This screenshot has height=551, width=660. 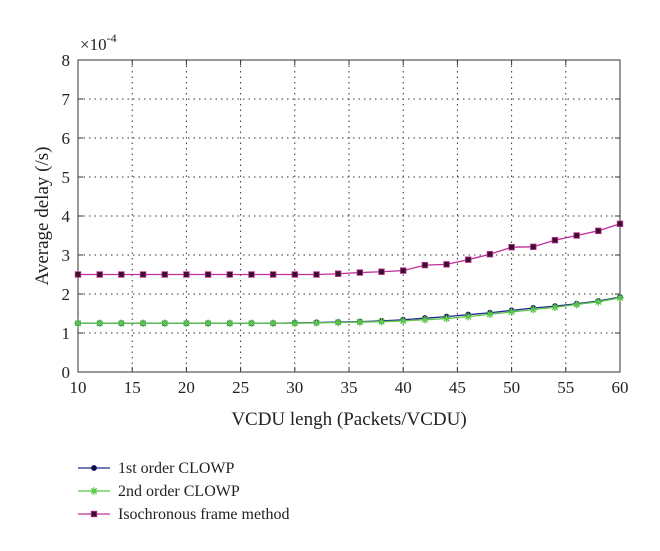 I want to click on y-axis-label: Average delay (/s), so click(x=42, y=216).